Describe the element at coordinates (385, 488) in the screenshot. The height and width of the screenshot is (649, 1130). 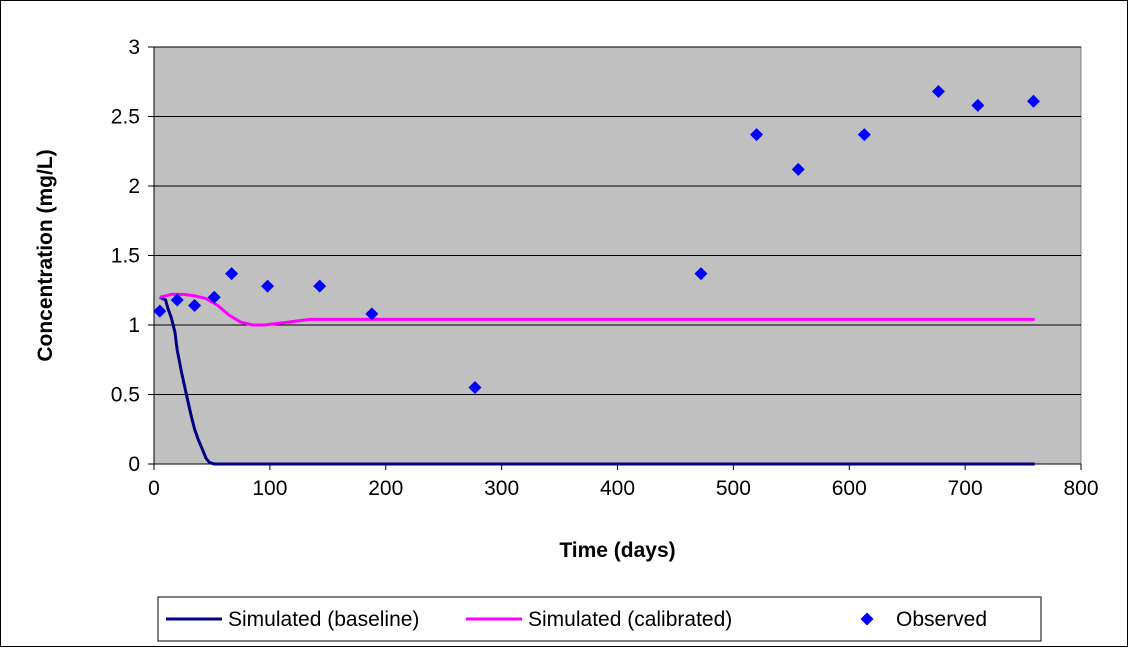
I see `x-tick-label: 200` at that location.